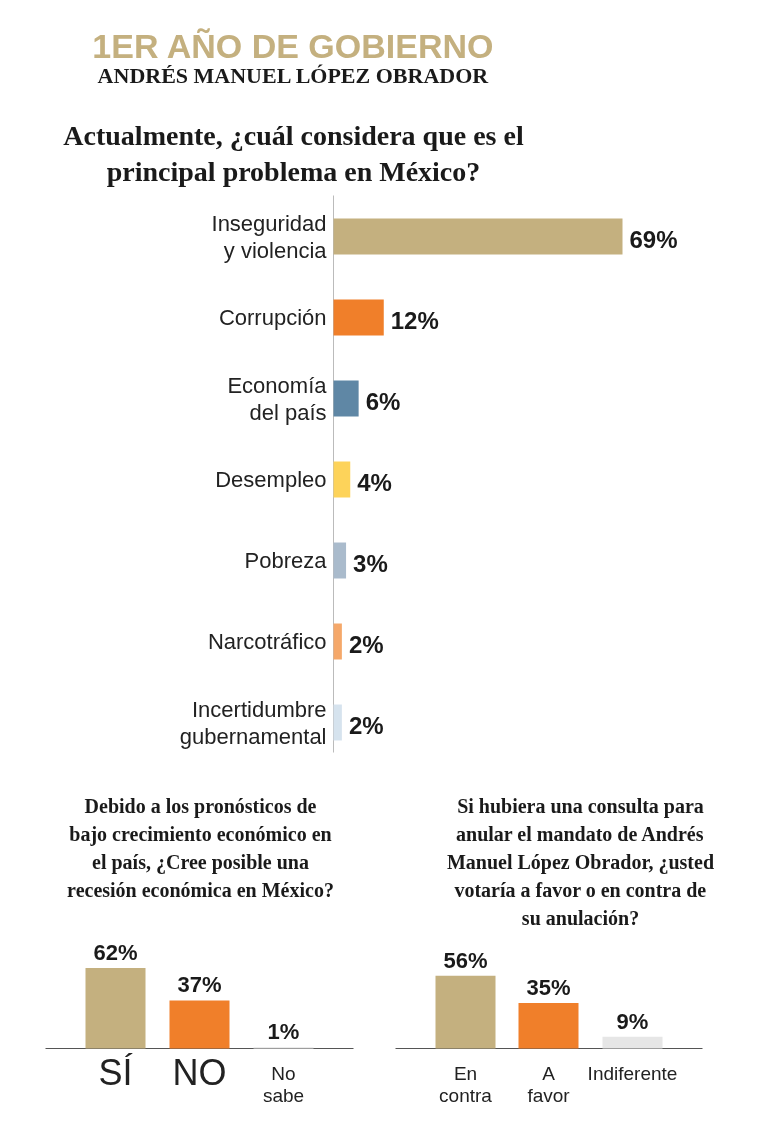  Describe the element at coordinates (548, 987) in the screenshot. I see `data-label: 35%` at that location.